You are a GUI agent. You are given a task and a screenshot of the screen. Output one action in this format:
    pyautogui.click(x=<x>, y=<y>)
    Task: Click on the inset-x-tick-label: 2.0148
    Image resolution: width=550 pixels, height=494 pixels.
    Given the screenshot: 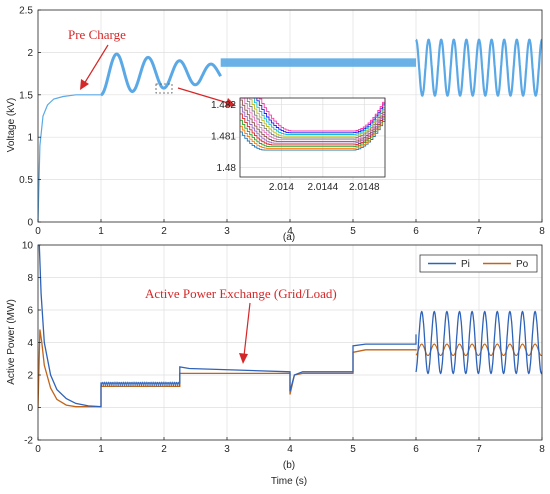 What is the action you would take?
    pyautogui.click(x=364, y=187)
    